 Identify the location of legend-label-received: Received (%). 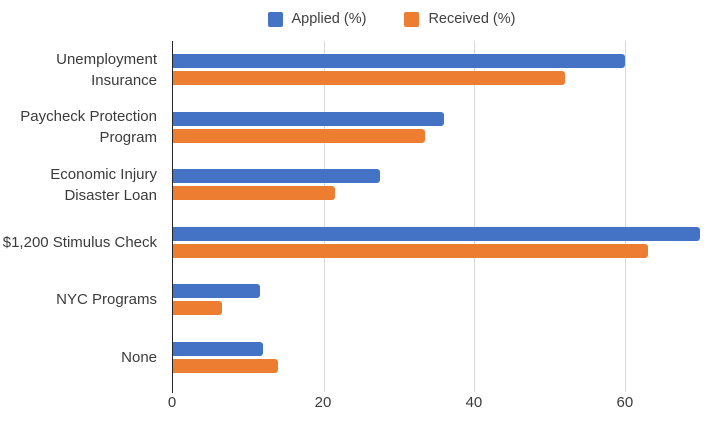
(472, 19).